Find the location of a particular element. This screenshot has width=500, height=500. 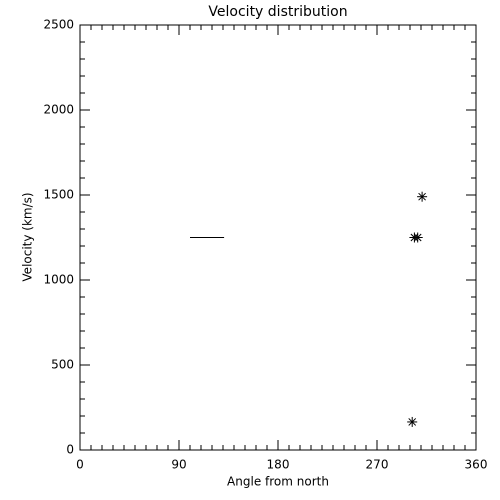

chart-title: Velocity distribution is located at coordinates (277, 12).